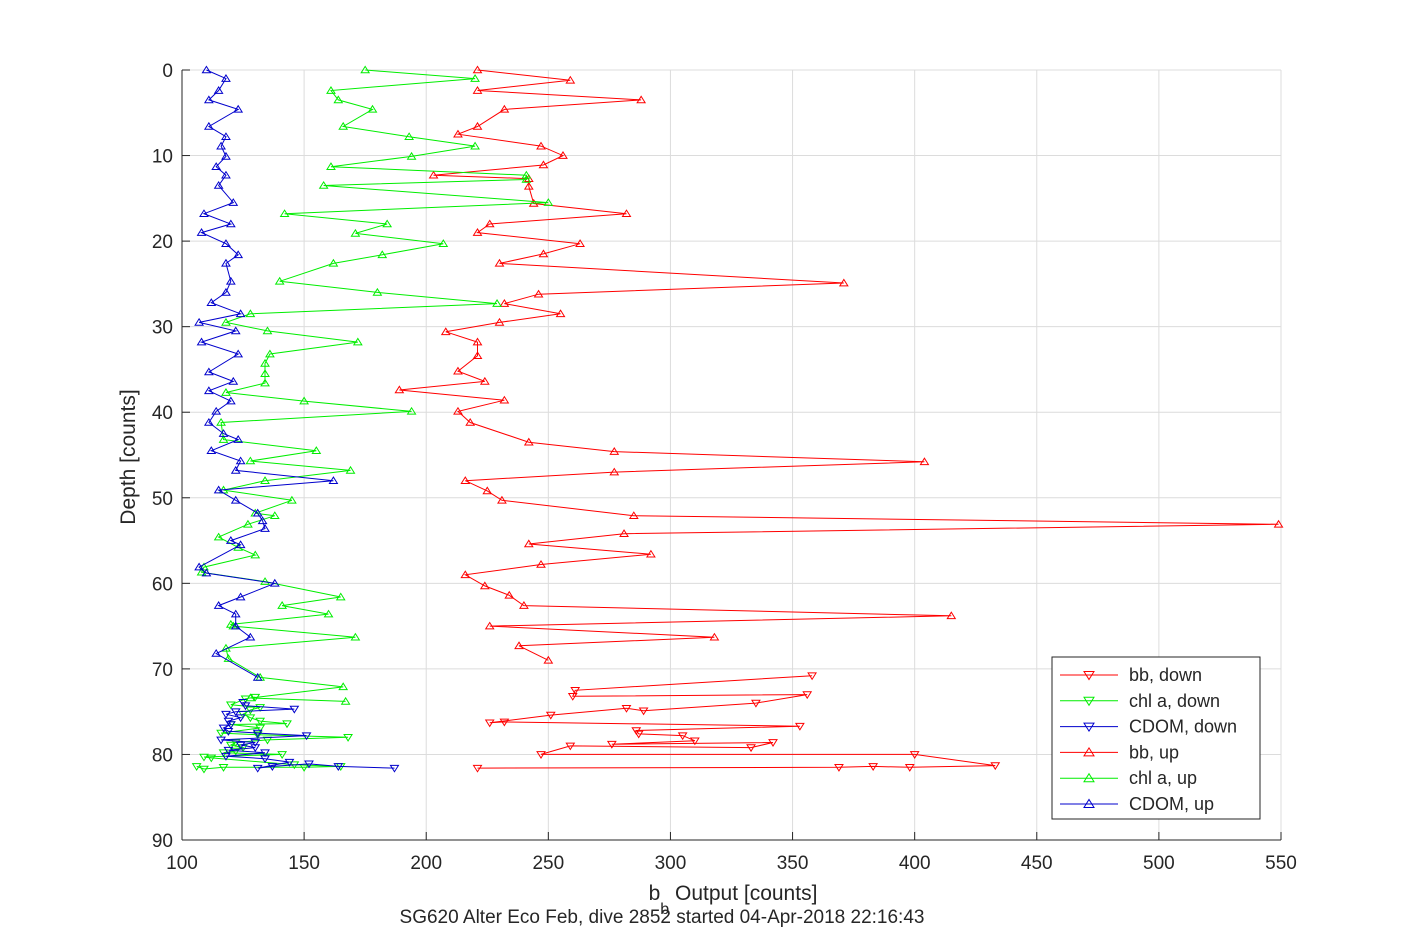 Image resolution: width=1417 pixels, height=950 pixels. What do you see at coordinates (1281, 863) in the screenshot?
I see `x-tick-label: 550` at bounding box center [1281, 863].